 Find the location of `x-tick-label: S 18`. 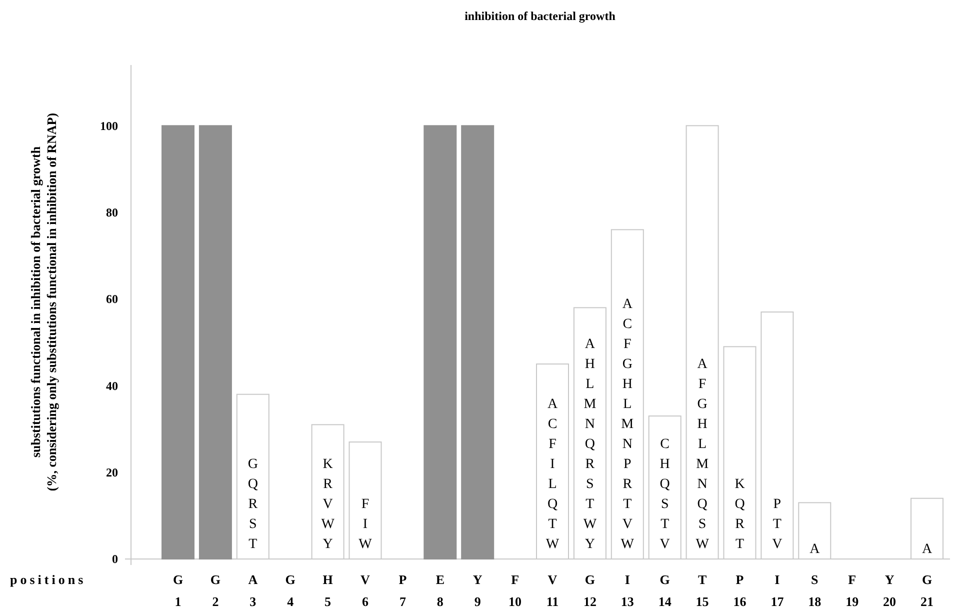

x-tick-label: S 18 is located at coordinates (815, 590).